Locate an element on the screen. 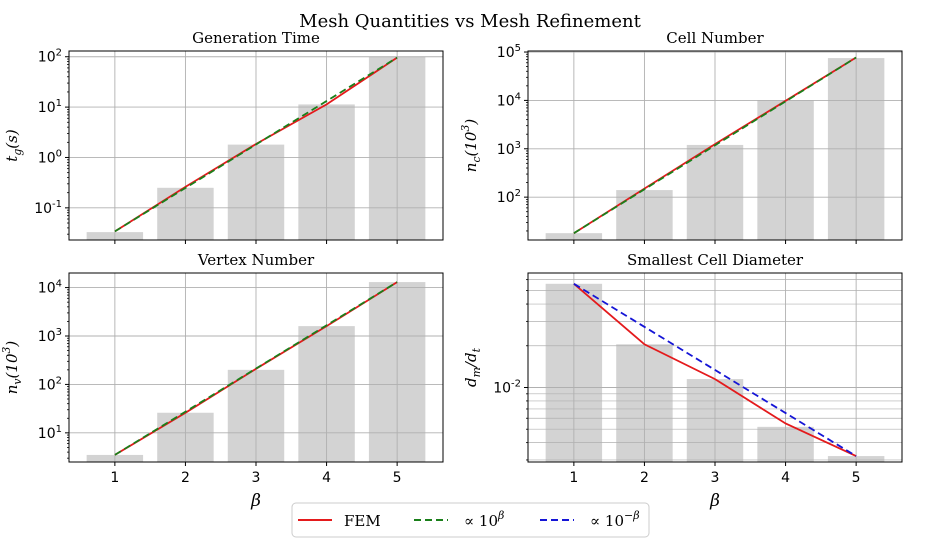 Image resolution: width=940 pixels, height=545 pixels. y-tick-label: 10⁵ is located at coordinates (509, 52).